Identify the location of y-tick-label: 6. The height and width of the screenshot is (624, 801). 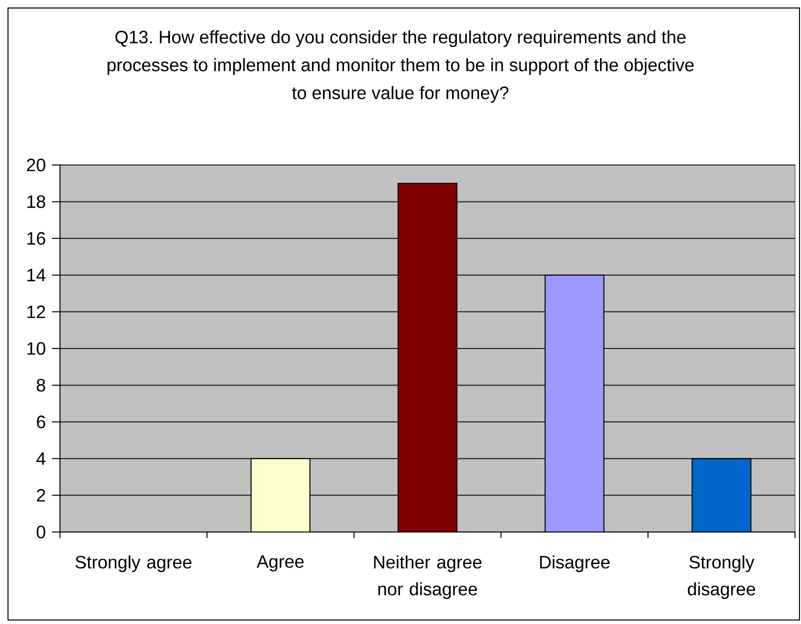
(41, 422).